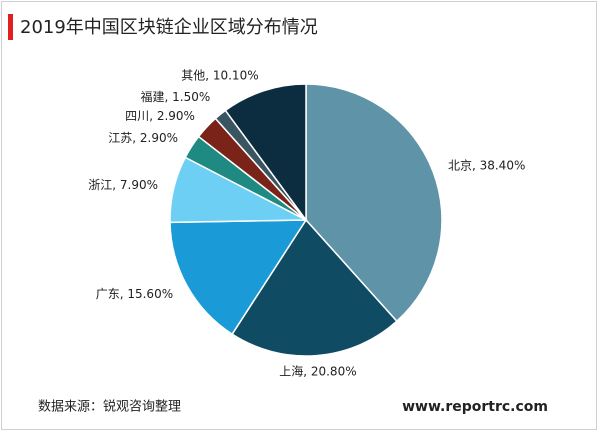 Image resolution: width=600 pixels, height=433 pixels. Describe the element at coordinates (153, 96) in the screenshot. I see `label-category: 福建` at that location.